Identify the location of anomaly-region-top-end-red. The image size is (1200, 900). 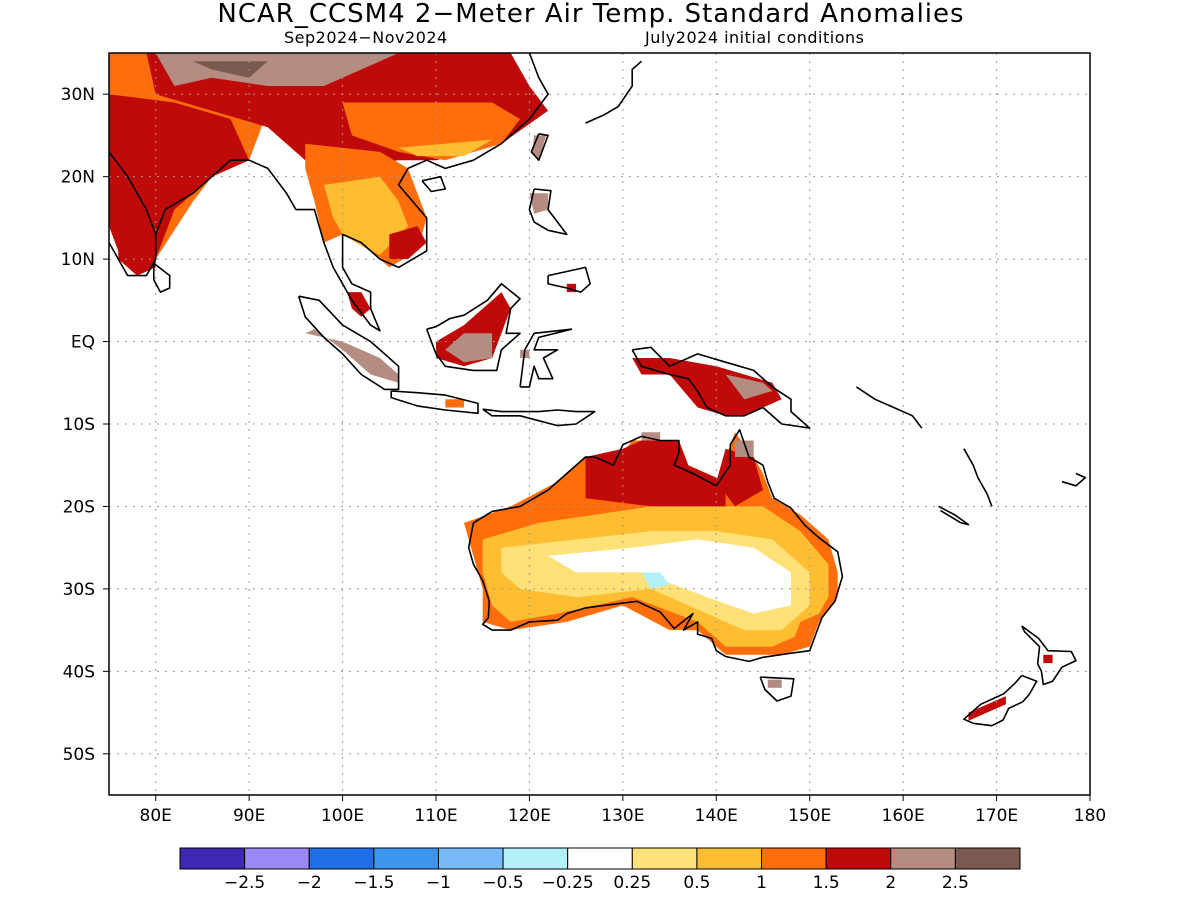
(655, 473).